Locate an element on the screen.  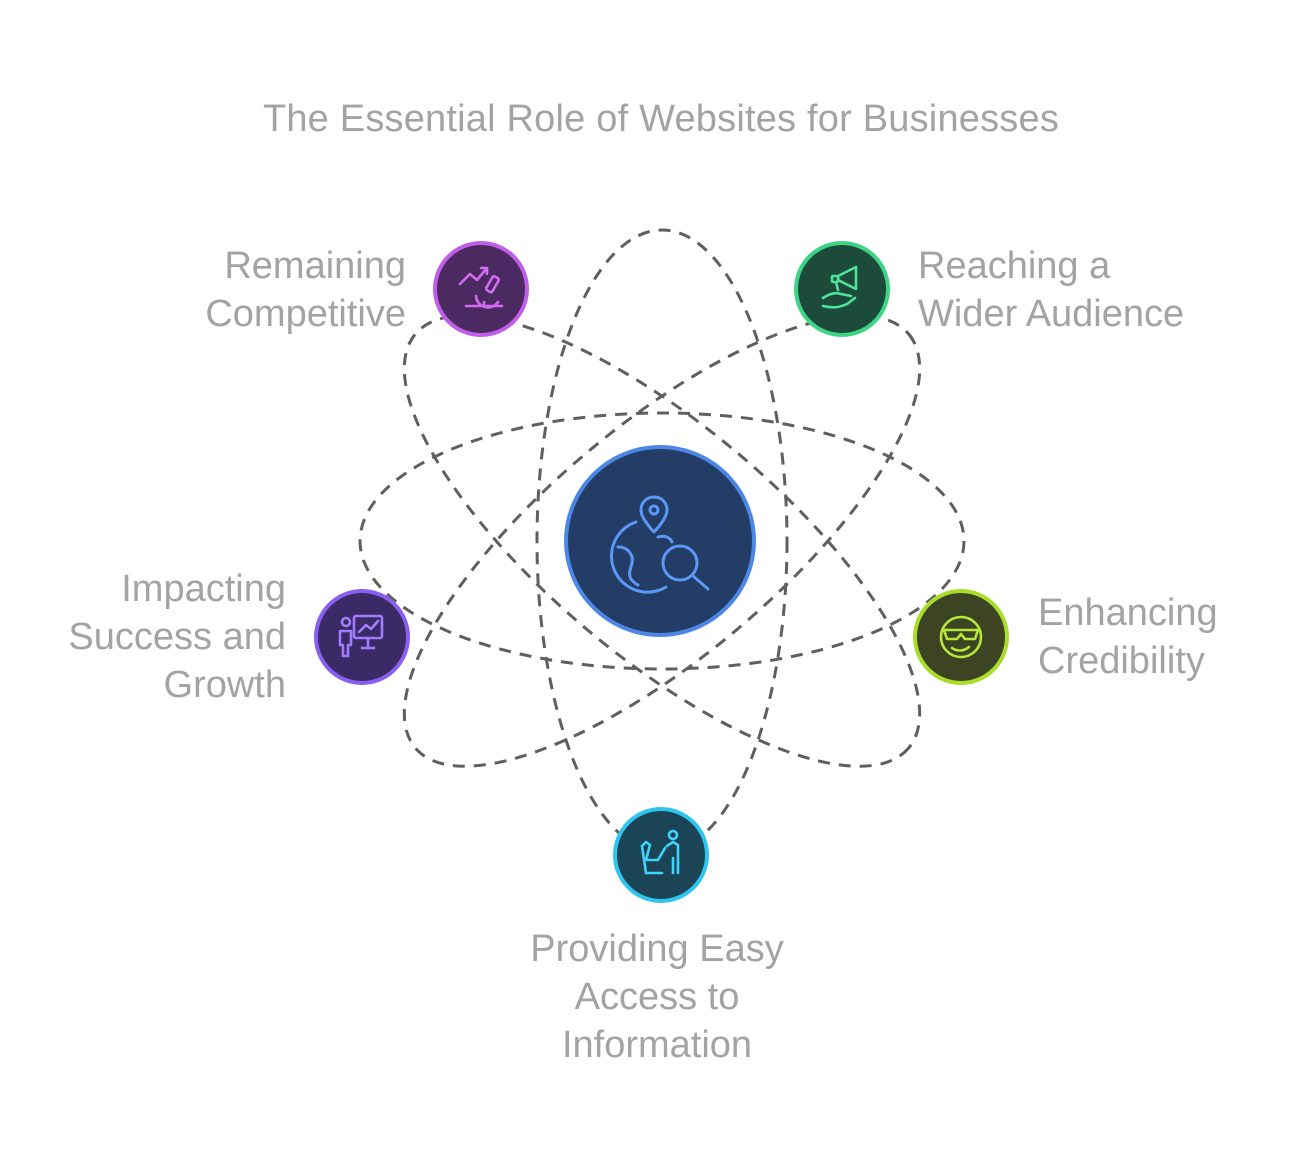
center-node is located at coordinates (660, 541).